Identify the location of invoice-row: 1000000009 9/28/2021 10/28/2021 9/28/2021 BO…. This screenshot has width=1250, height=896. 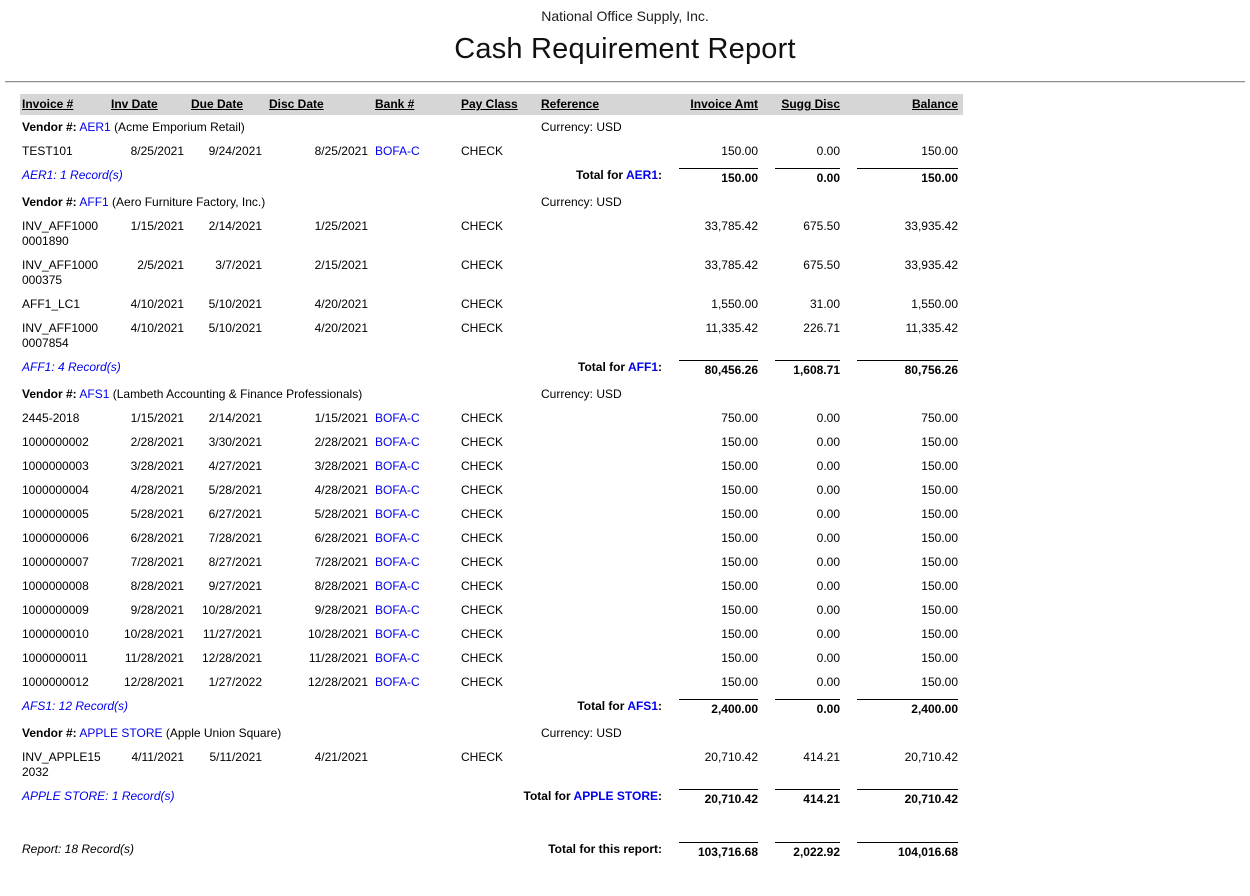
(491, 610).